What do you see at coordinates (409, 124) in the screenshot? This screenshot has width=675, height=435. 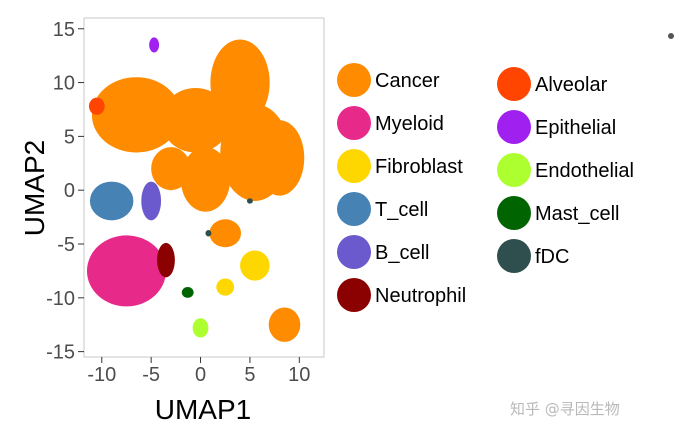 I see `legend-label: Myeloid` at bounding box center [409, 124].